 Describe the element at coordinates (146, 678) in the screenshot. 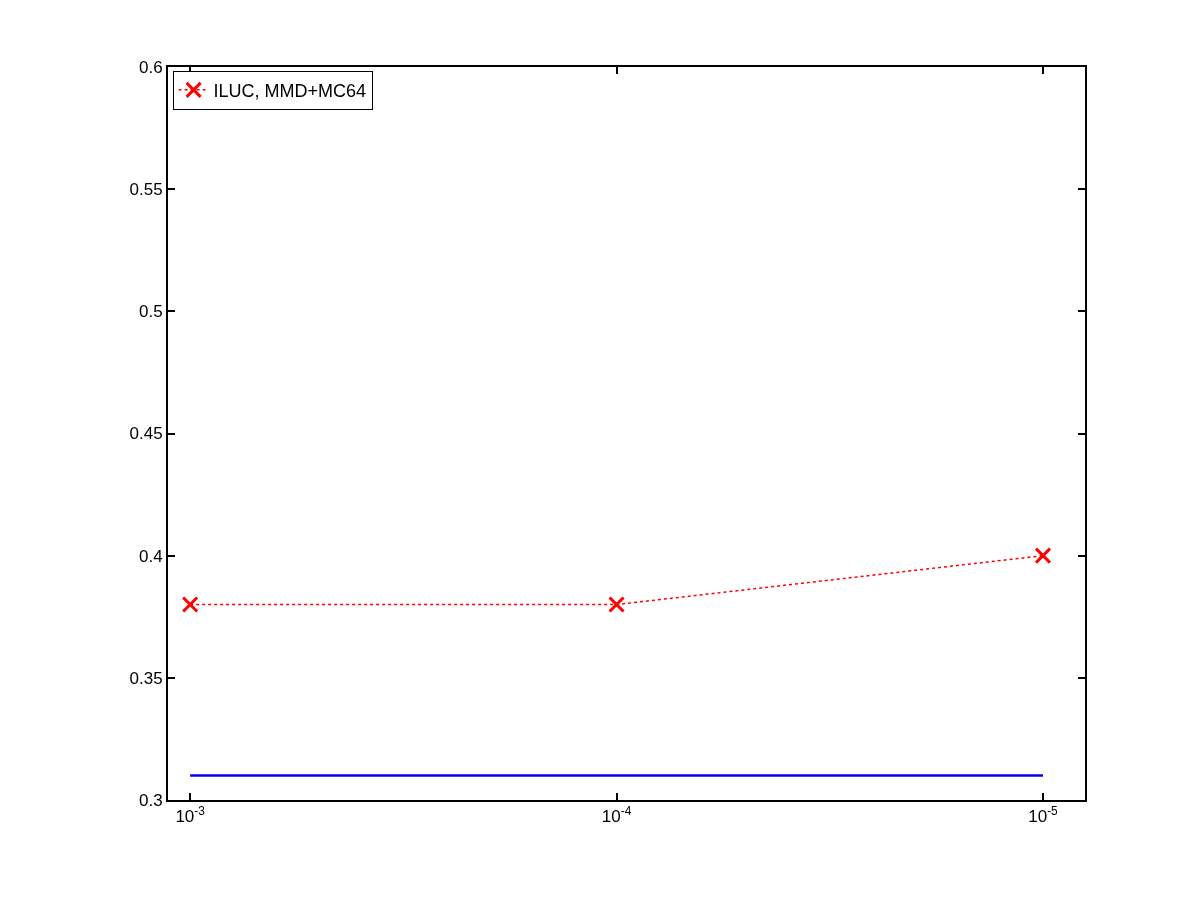

I see `y-tick-label: 0.35` at that location.